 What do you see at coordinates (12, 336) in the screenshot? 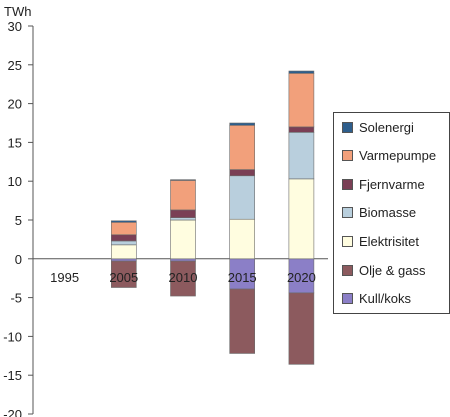
I see `y-tick-label: -10` at bounding box center [12, 336].